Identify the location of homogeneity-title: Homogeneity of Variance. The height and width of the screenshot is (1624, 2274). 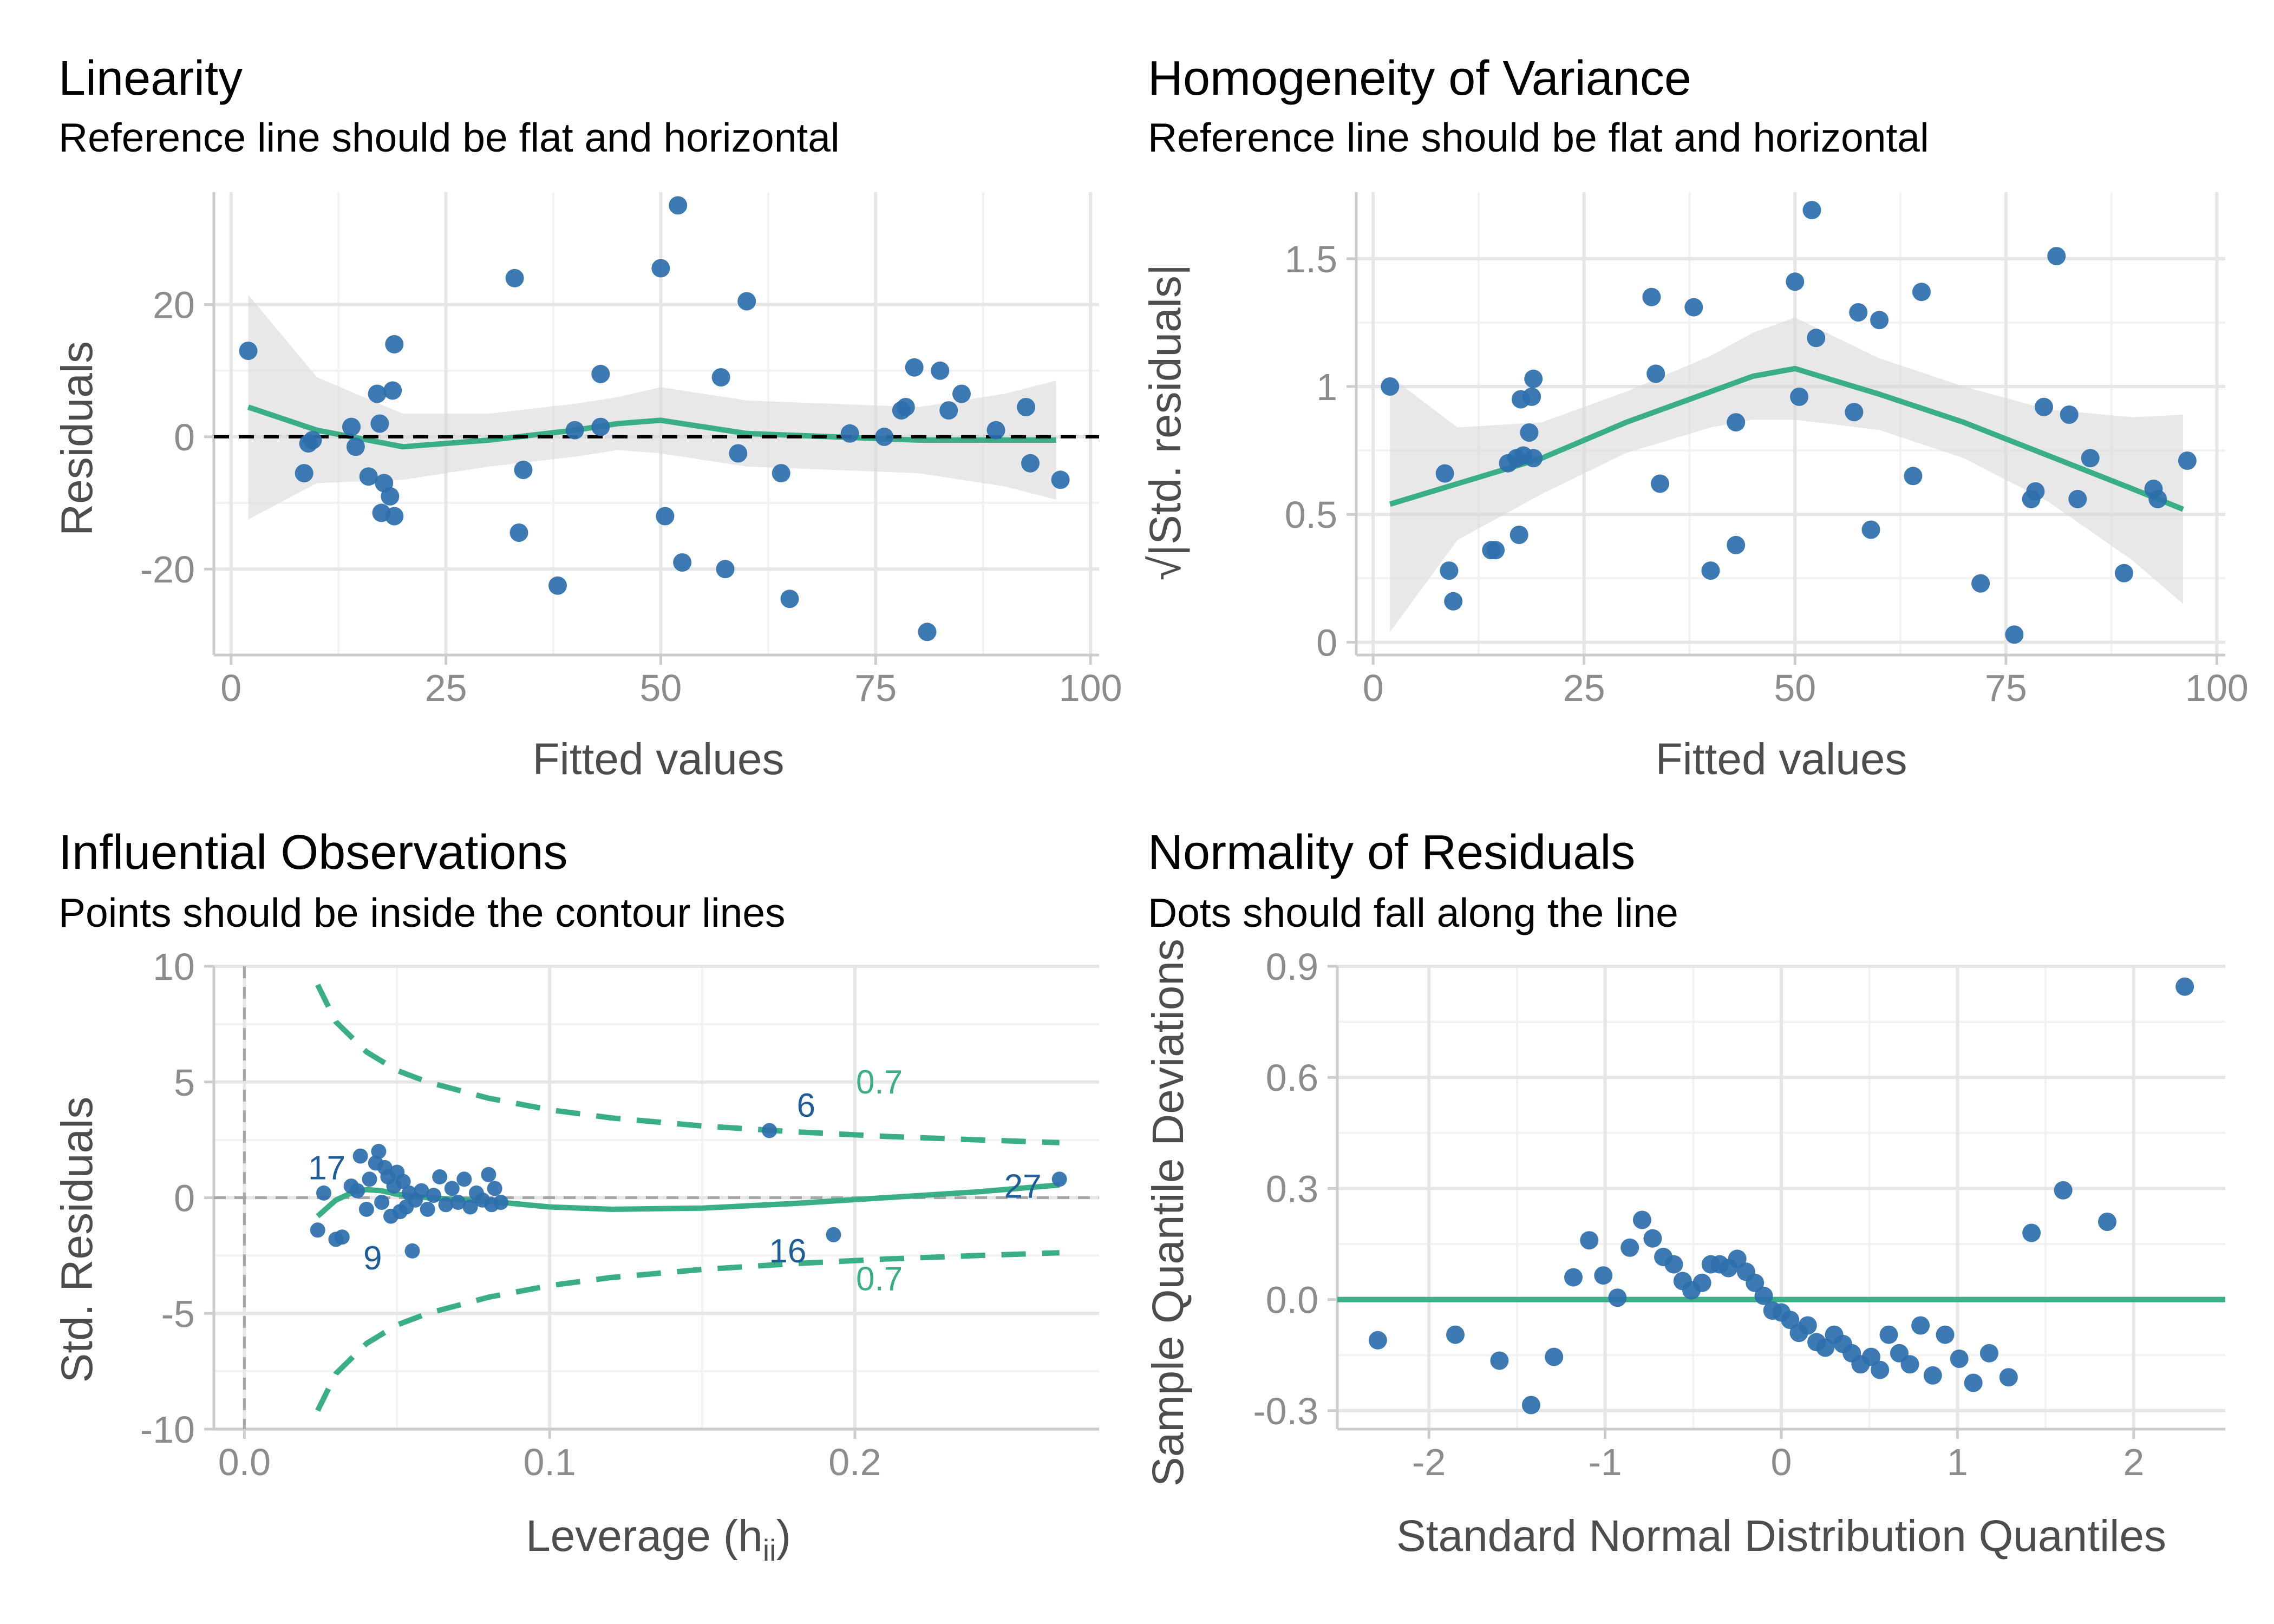
(1419, 78).